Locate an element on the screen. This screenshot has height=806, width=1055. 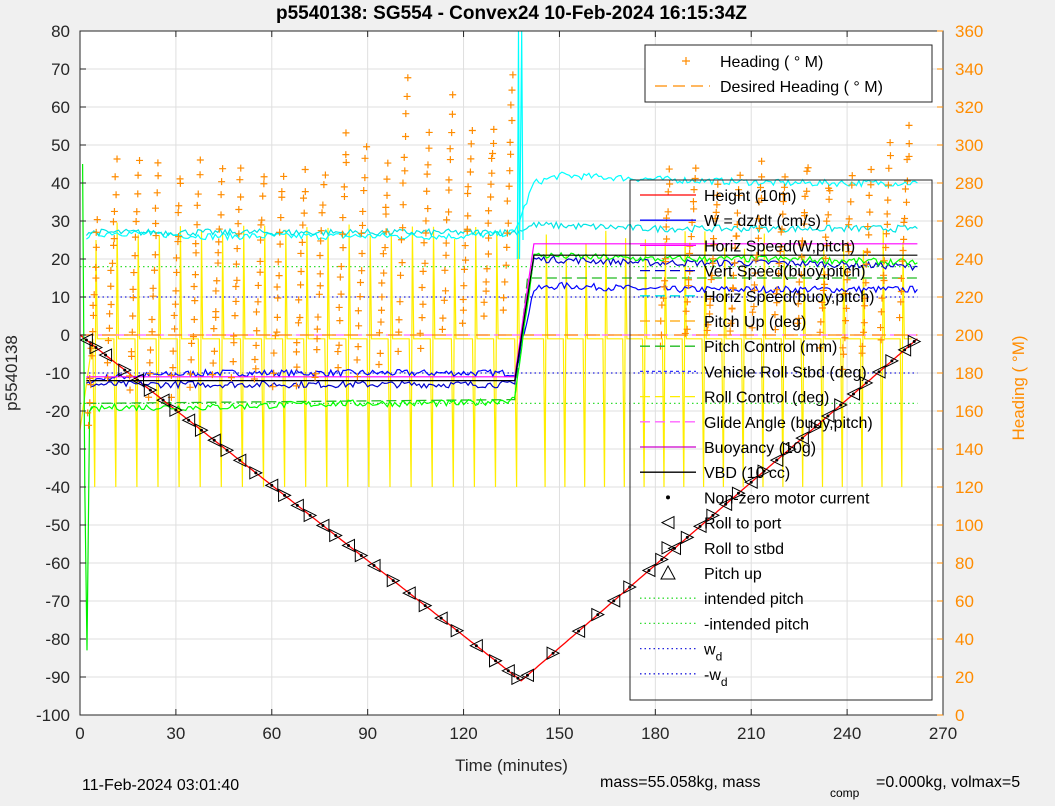
y-tick-label: -90 is located at coordinates (57, 677).